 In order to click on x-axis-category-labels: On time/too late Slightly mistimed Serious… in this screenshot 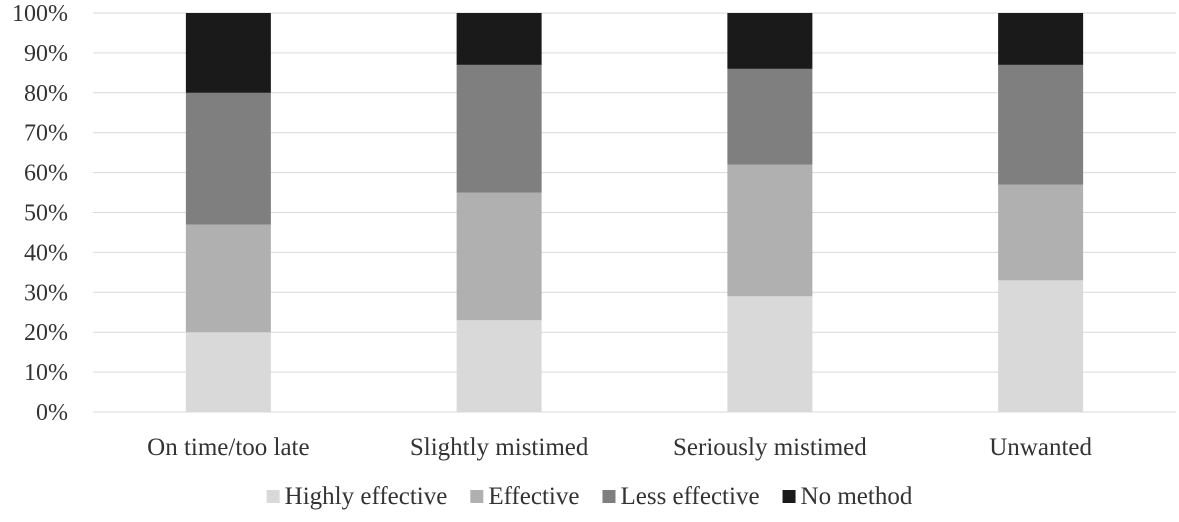, I will do `click(619, 447)`.